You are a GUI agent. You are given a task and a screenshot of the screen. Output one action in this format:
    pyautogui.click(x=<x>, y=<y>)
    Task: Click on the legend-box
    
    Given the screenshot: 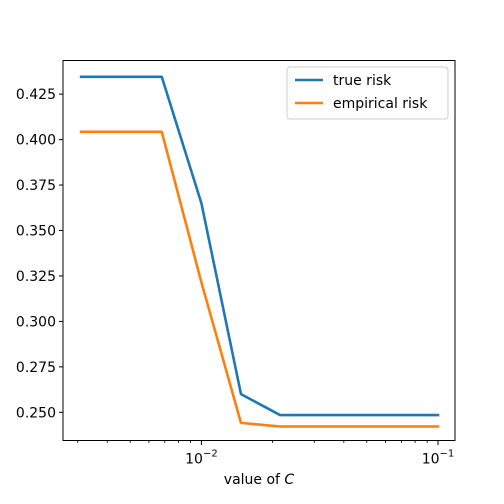 What is the action you would take?
    pyautogui.click(x=367, y=93)
    